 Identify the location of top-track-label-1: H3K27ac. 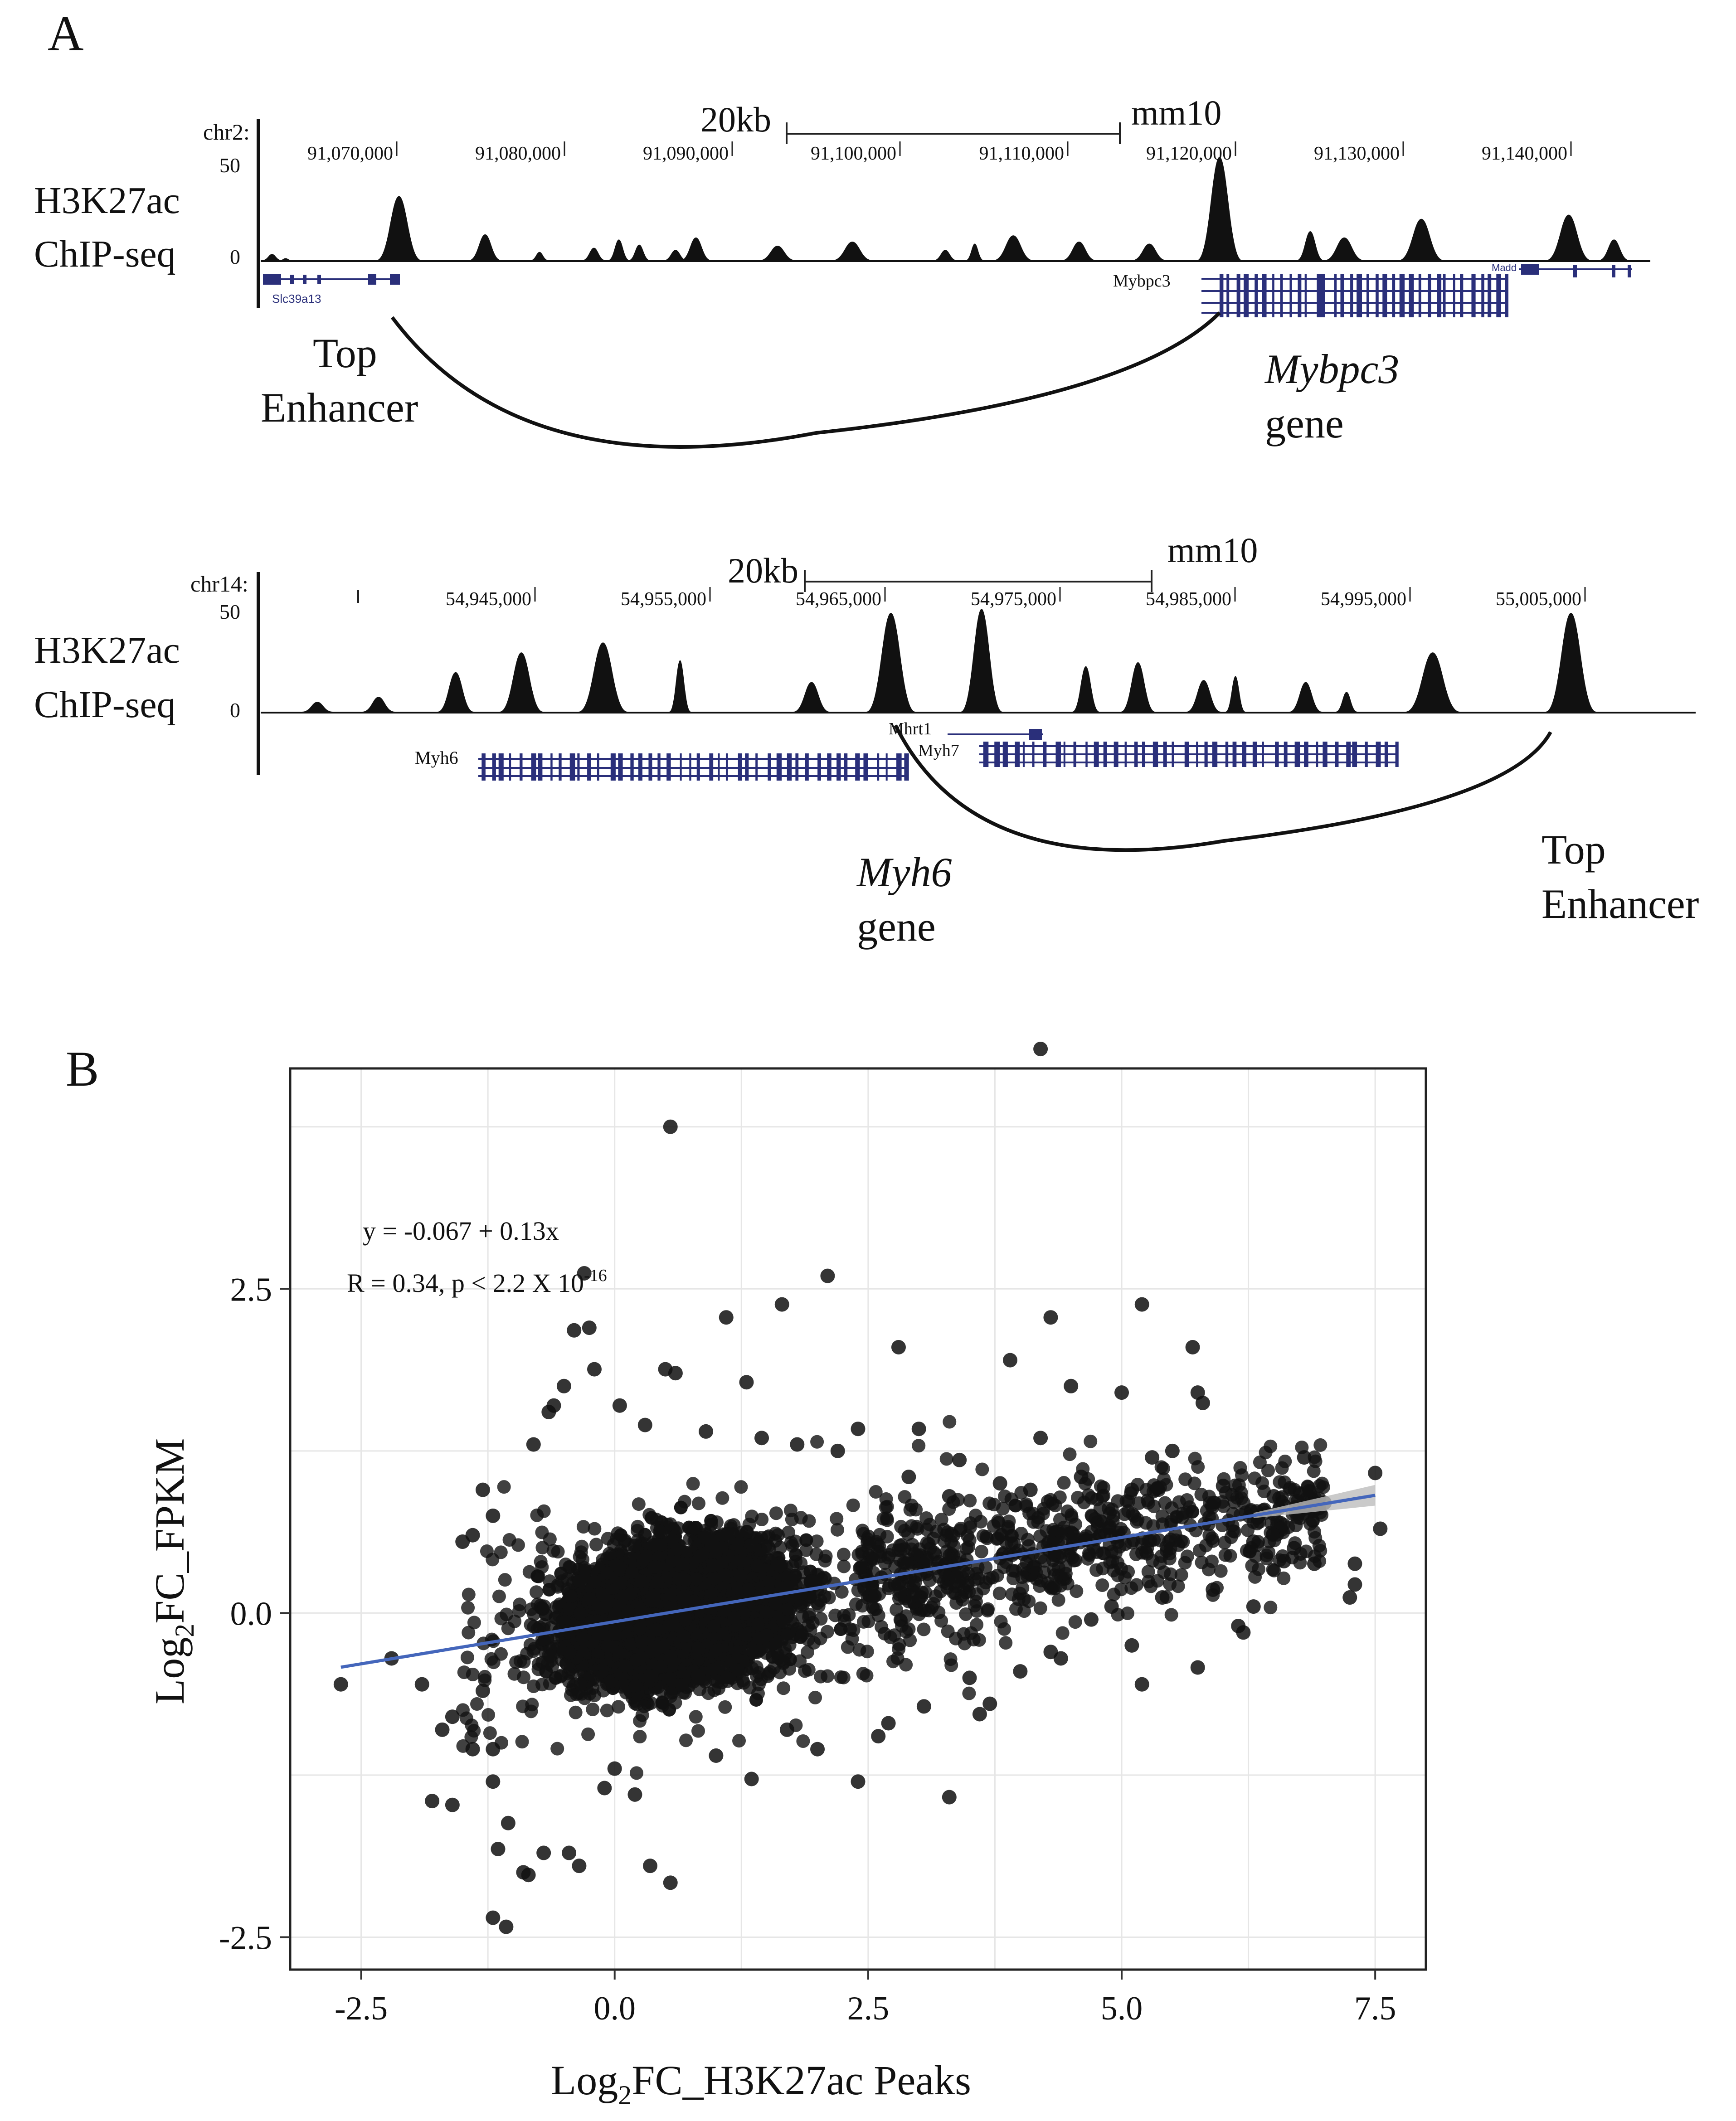
(107, 201).